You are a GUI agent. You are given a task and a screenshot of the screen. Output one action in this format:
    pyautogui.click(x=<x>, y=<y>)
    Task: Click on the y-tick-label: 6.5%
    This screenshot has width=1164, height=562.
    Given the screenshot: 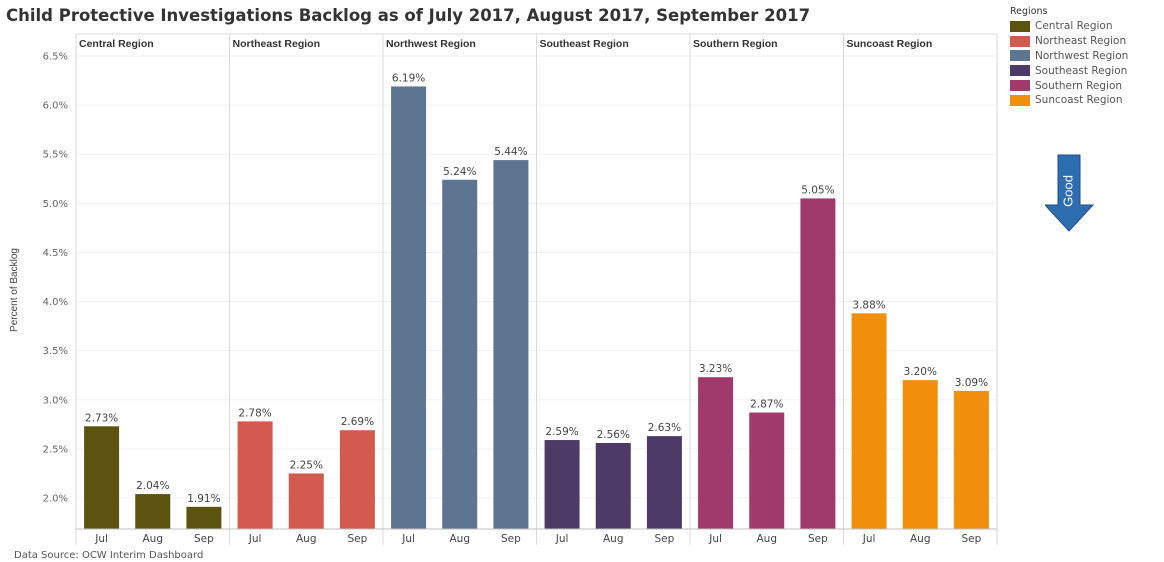 What is the action you would take?
    pyautogui.click(x=55, y=57)
    